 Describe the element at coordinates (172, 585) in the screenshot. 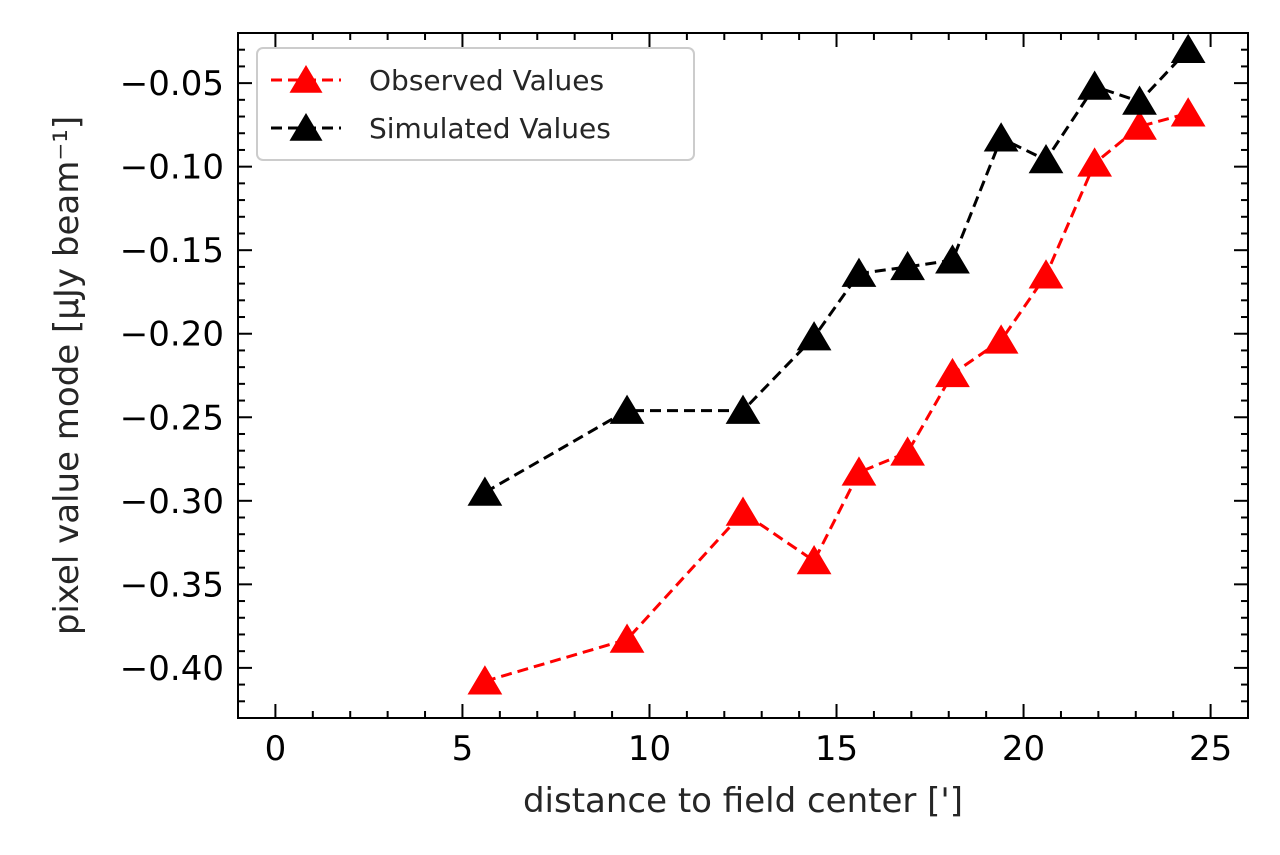

I see `y-tick-label: −0.35` at that location.